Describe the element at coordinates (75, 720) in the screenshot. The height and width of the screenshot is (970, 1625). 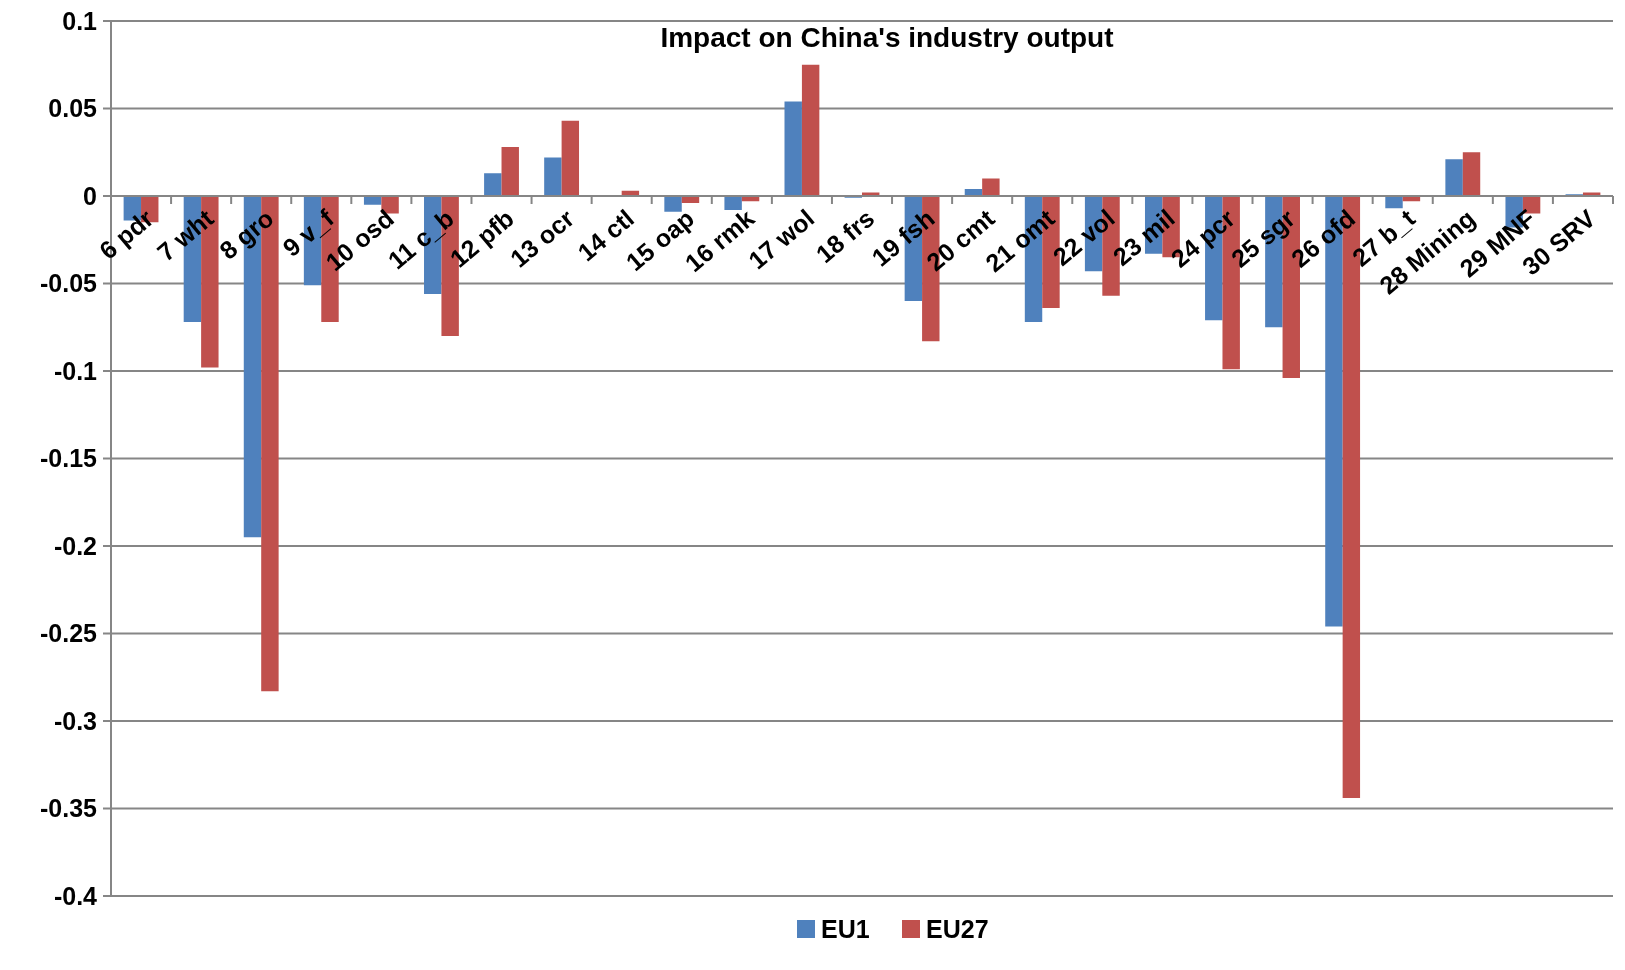
I see `y-tick-label: -0.3` at that location.